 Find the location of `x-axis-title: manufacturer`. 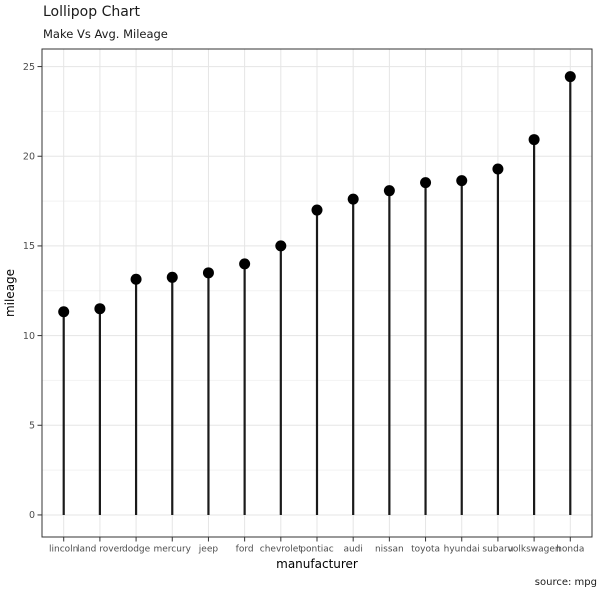

x-axis-title: manufacturer is located at coordinates (317, 564).